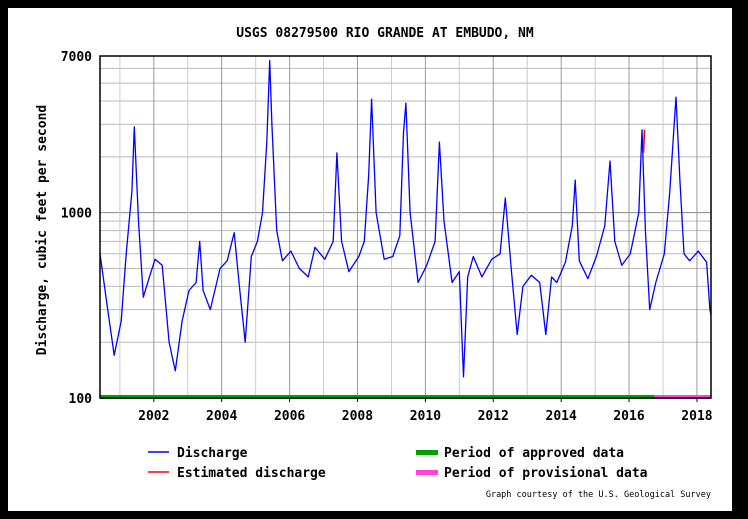 The width and height of the screenshot is (748, 519). I want to click on period-bars, so click(405, 397).